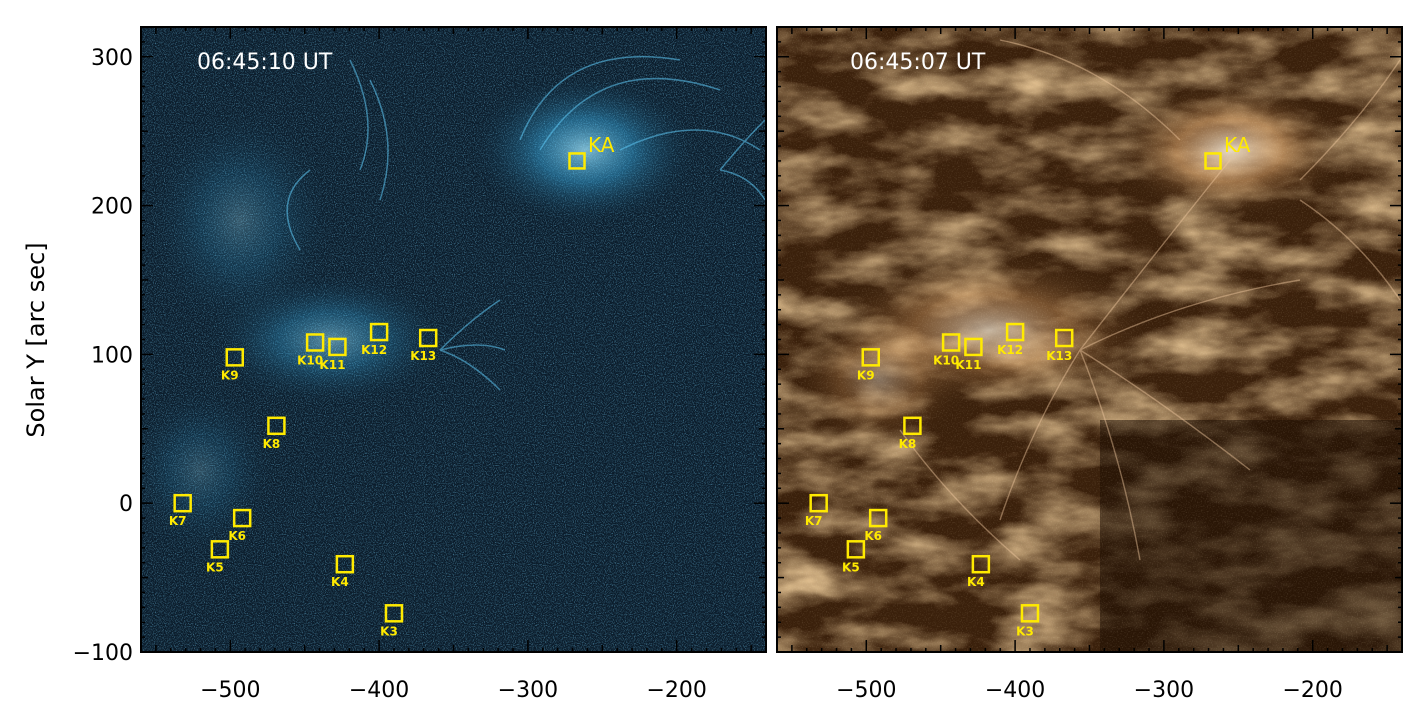 The image size is (1417, 708). I want to click on y-tick-label: 200, so click(112, 207).